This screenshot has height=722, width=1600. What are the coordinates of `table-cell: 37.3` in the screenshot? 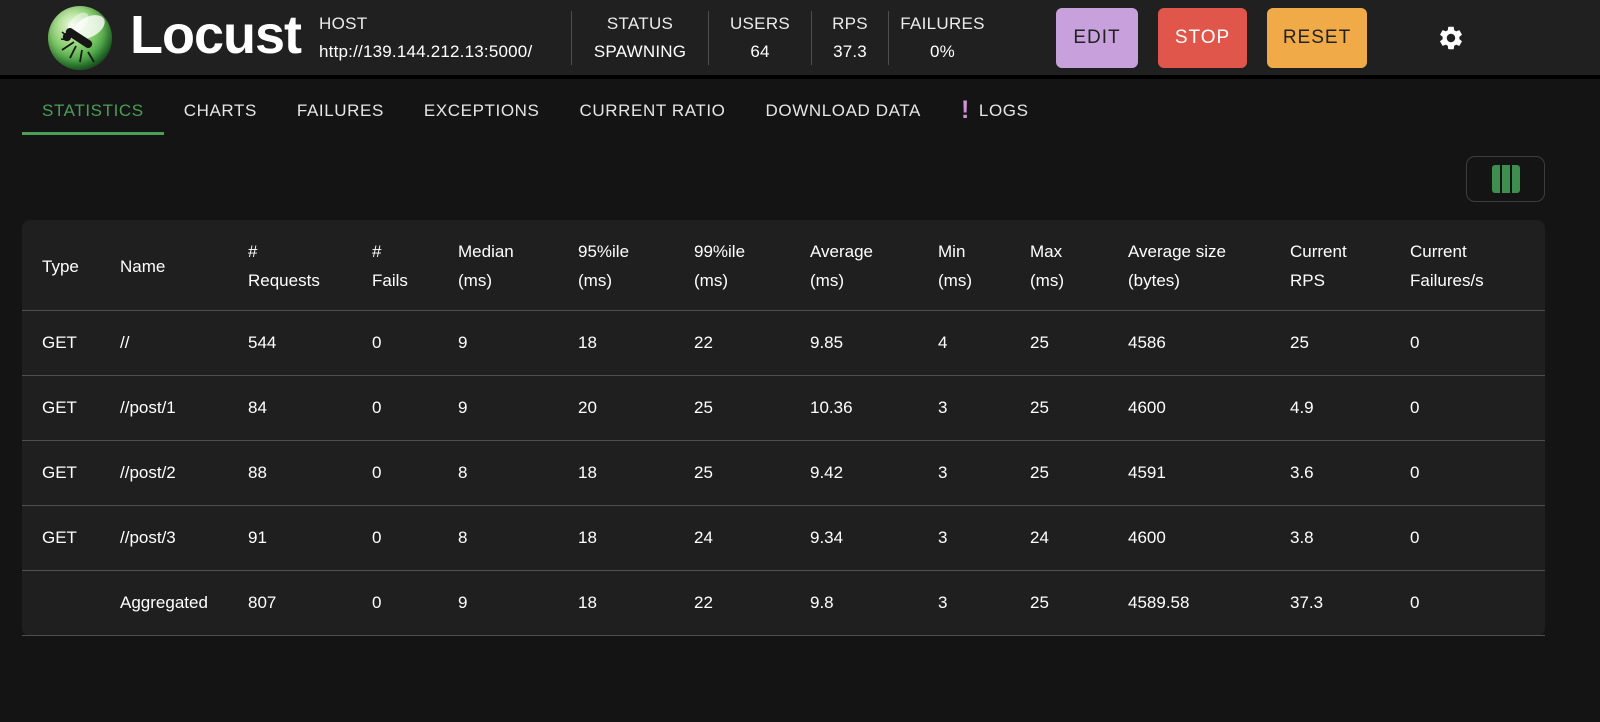 It's located at (1330, 603).